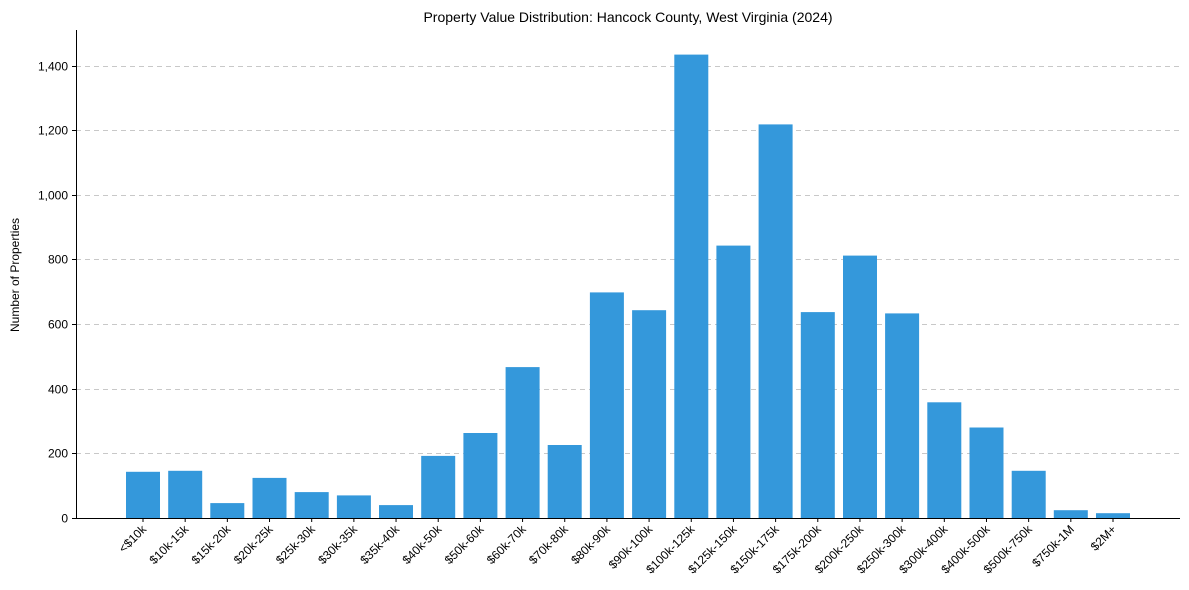 The height and width of the screenshot is (590, 1189). I want to click on y-tick-label: 1,000, so click(53, 196).